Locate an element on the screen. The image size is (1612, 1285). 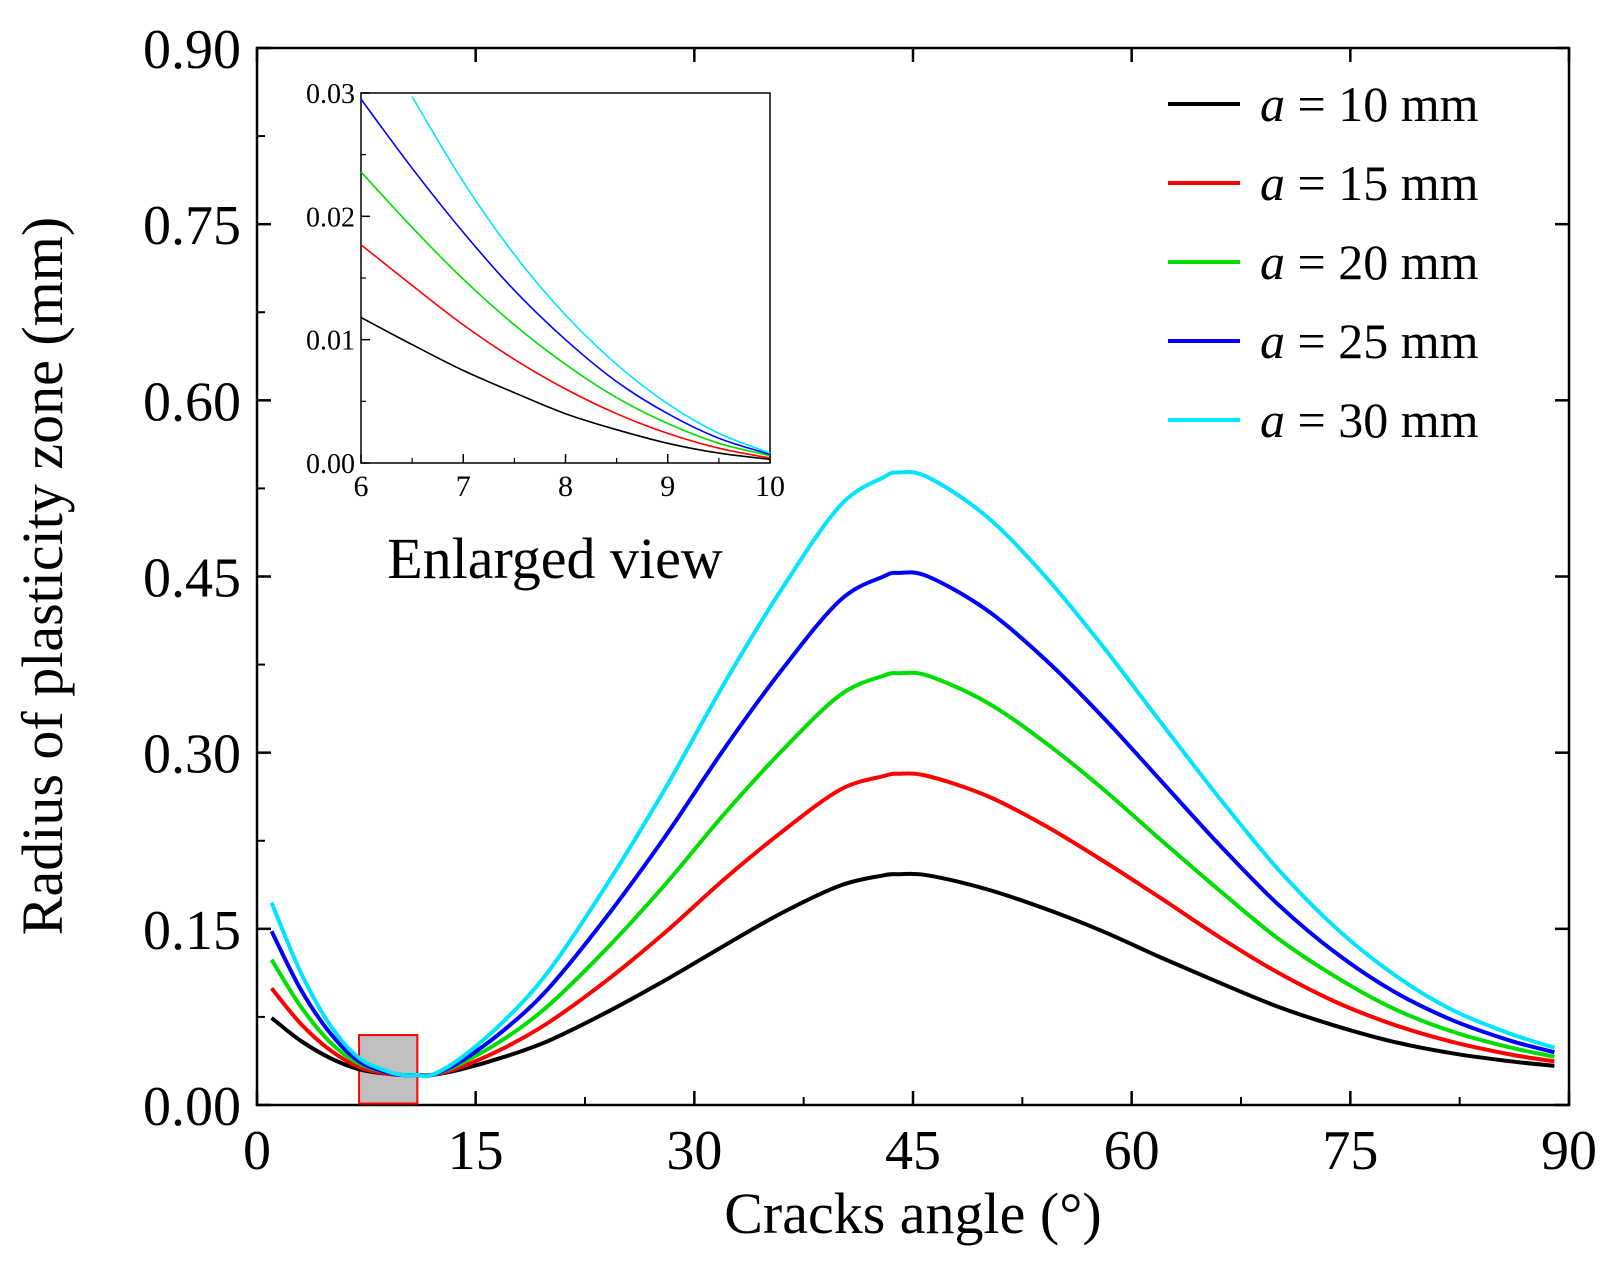
inset-x-tick-label: 9 is located at coordinates (667, 486).